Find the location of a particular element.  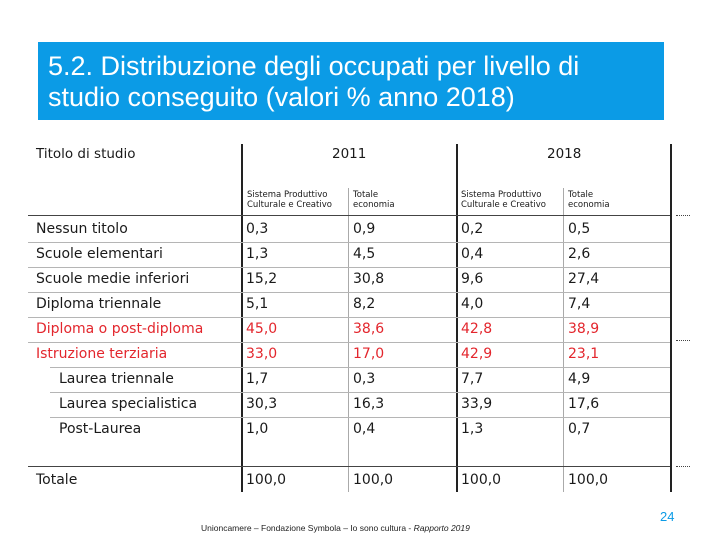

value-cell: 15,2 is located at coordinates (262, 279).